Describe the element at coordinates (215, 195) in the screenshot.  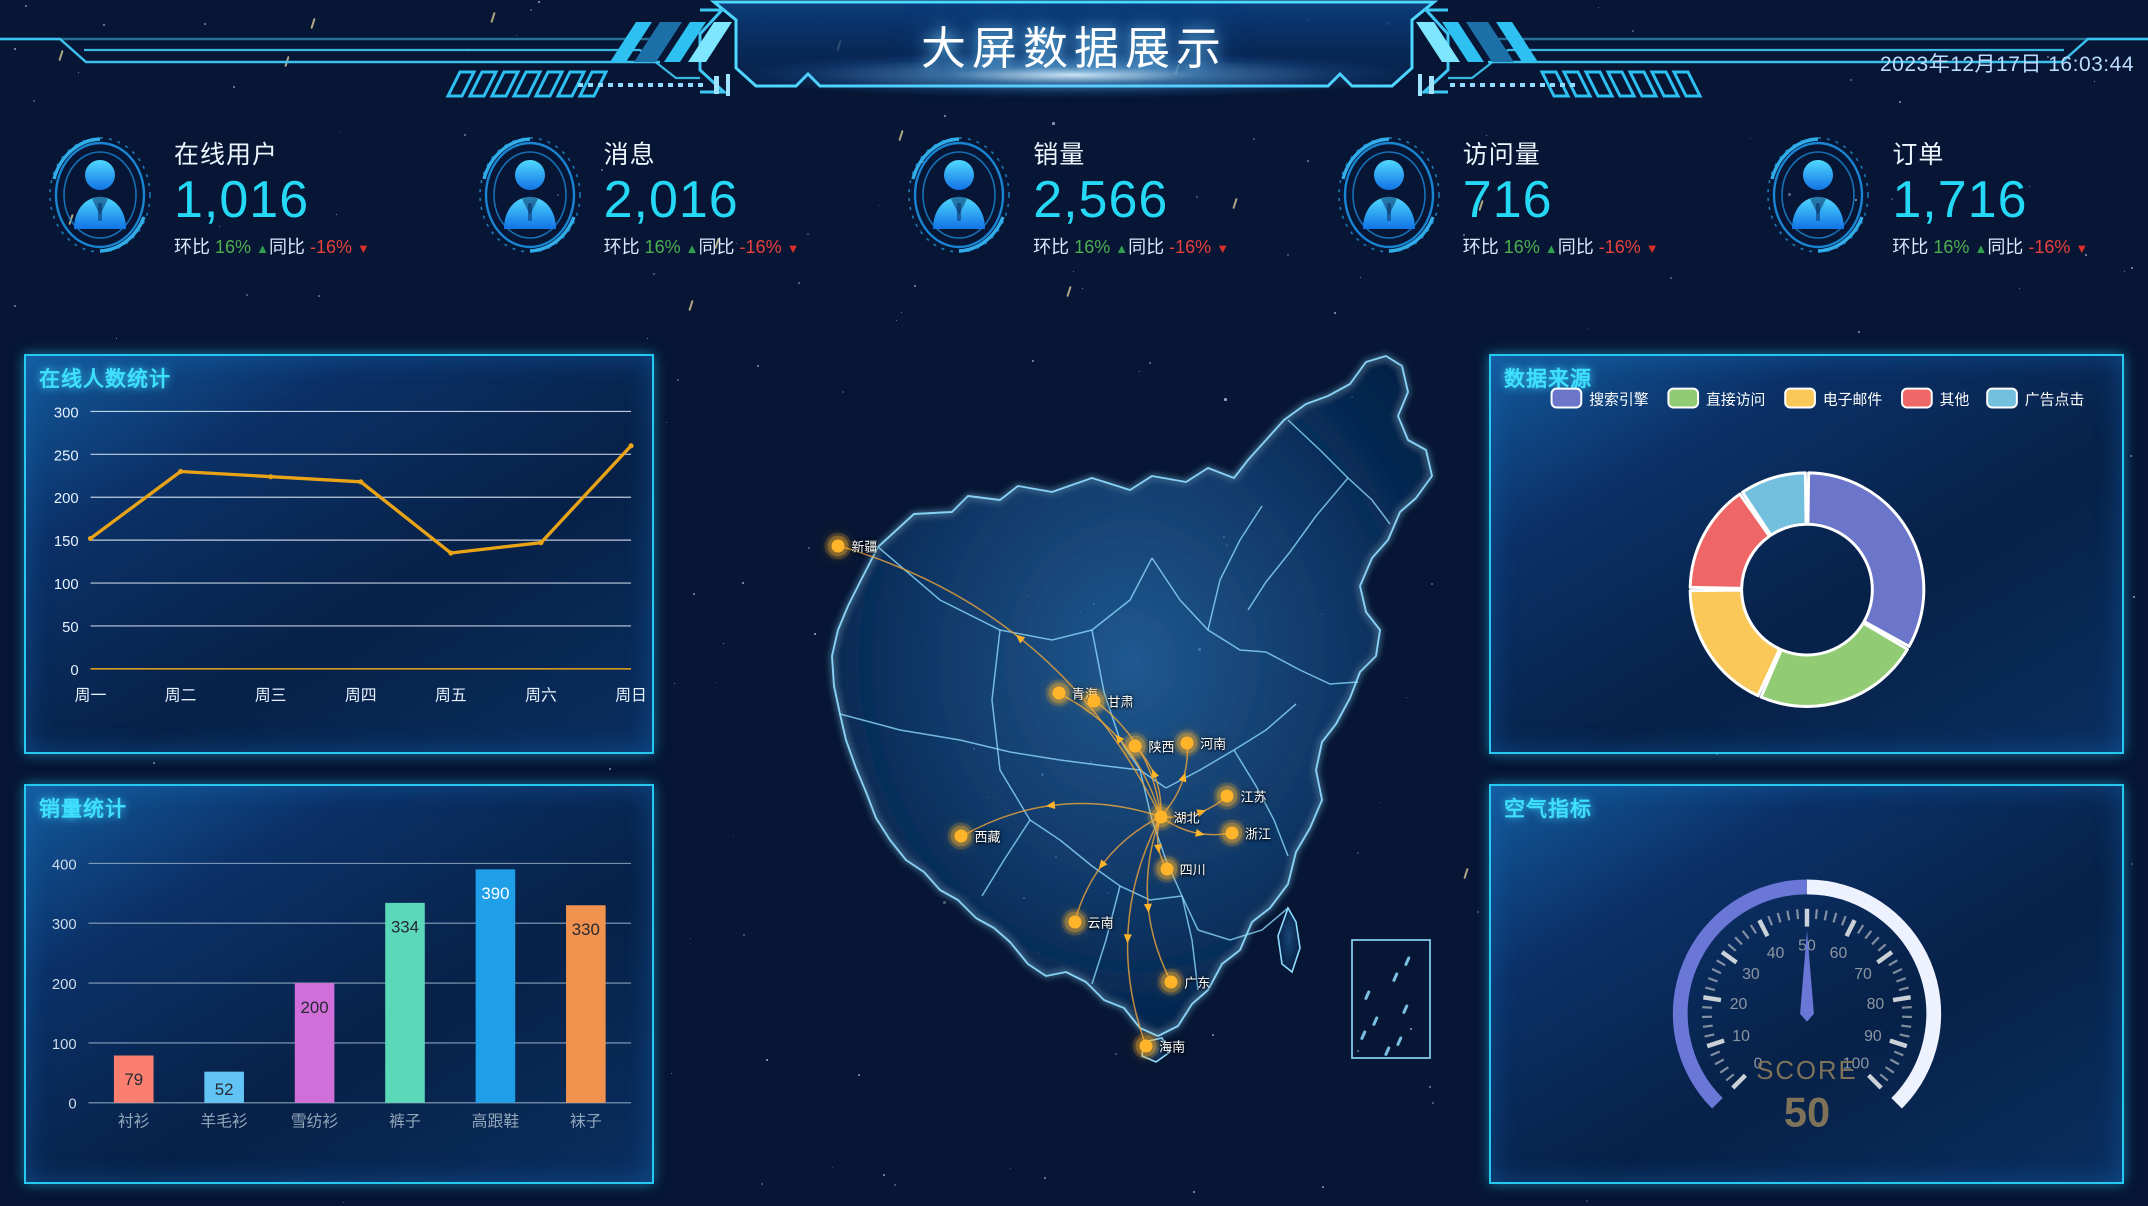
I see `kpi-card: 在线用户 1,016 环比 16% ▲同比 -16% ▼` at that location.